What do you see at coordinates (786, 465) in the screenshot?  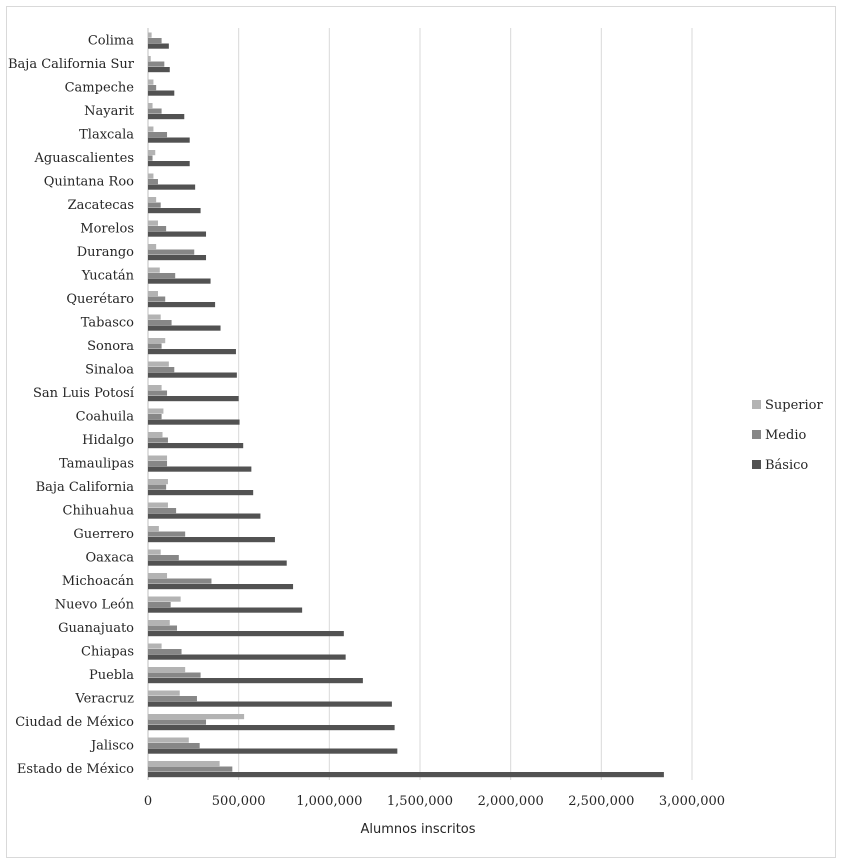 I see `legend-label: Básico` at bounding box center [786, 465].